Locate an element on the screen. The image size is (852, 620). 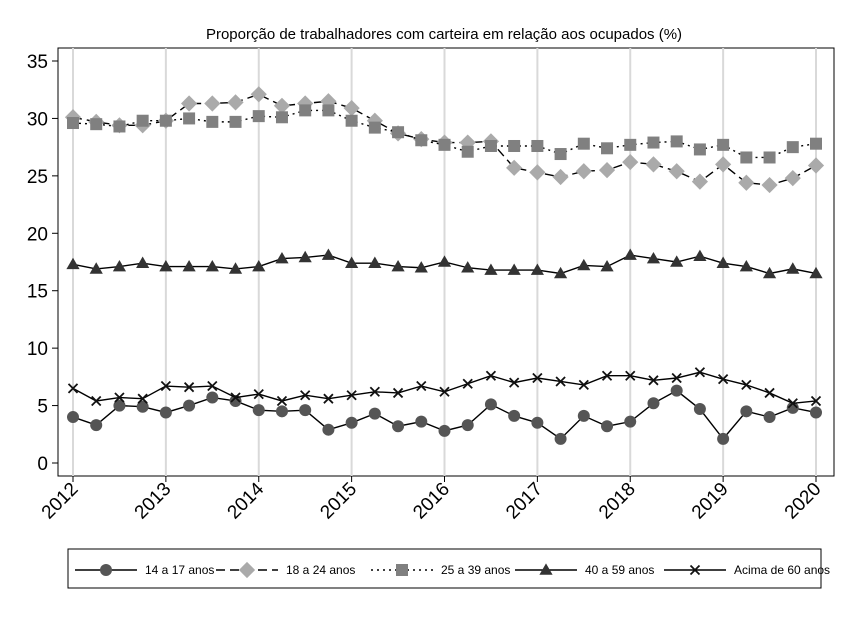
x-tick-label: 2020 is located at coordinates (803, 501).